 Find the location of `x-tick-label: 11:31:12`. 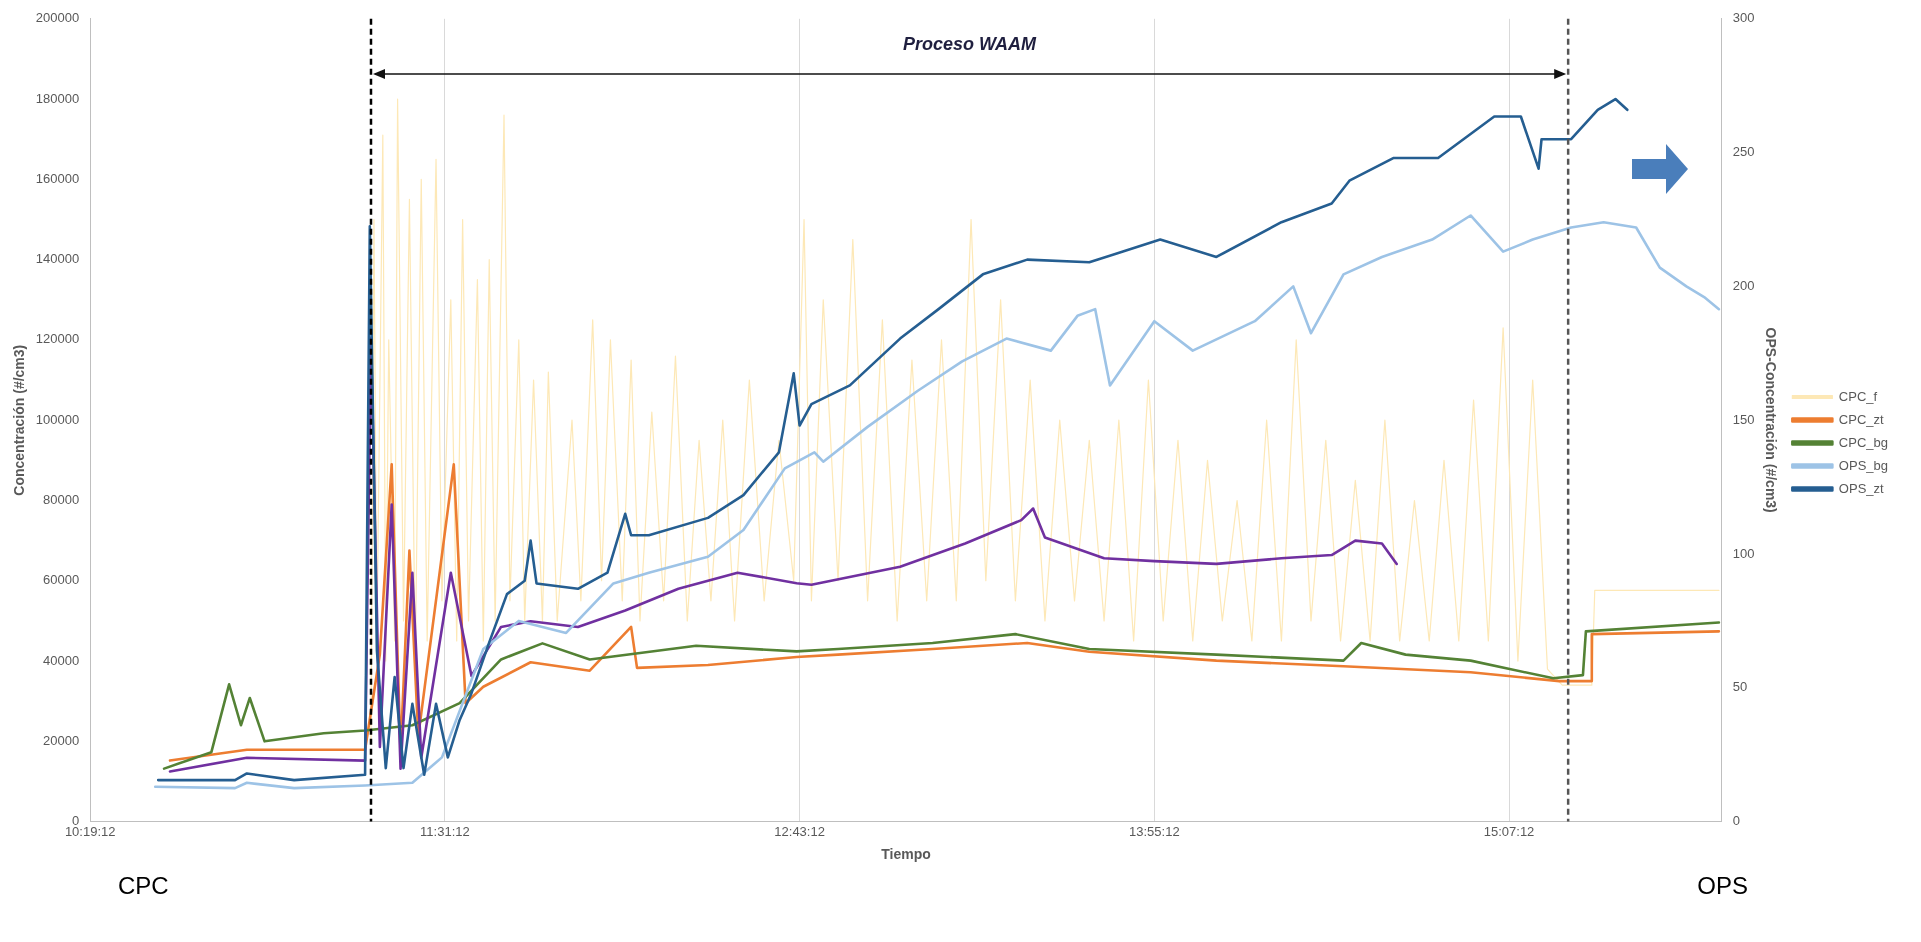

x-tick-label: 11:31:12 is located at coordinates (445, 831).